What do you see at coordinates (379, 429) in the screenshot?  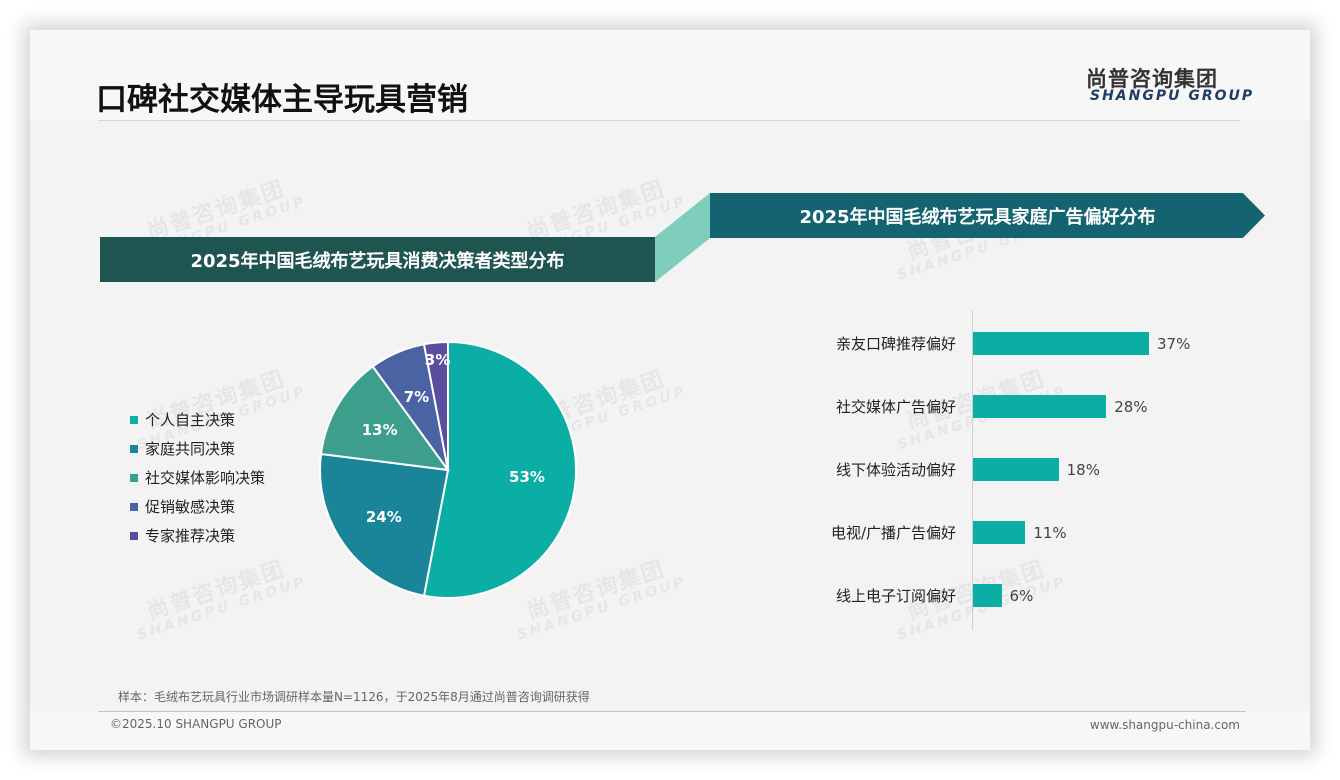 I see `pie-slice-label: 13%` at bounding box center [379, 429].